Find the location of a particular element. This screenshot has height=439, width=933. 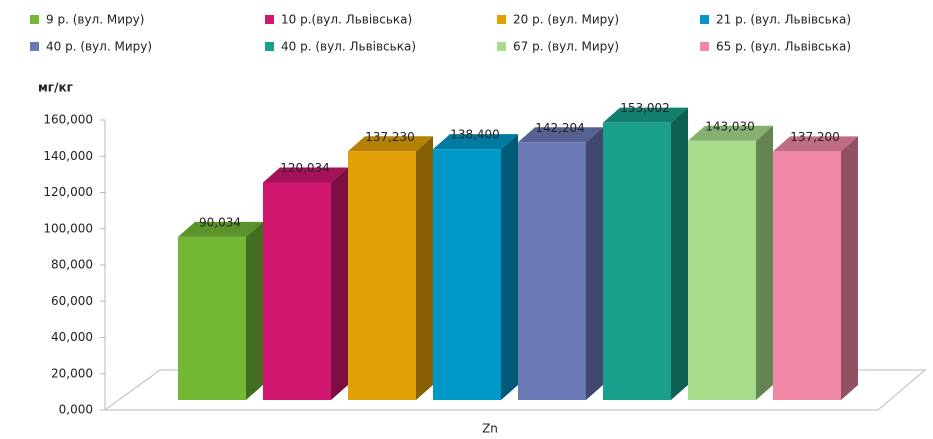

y-axis-label: мг/кг is located at coordinates (55, 88).